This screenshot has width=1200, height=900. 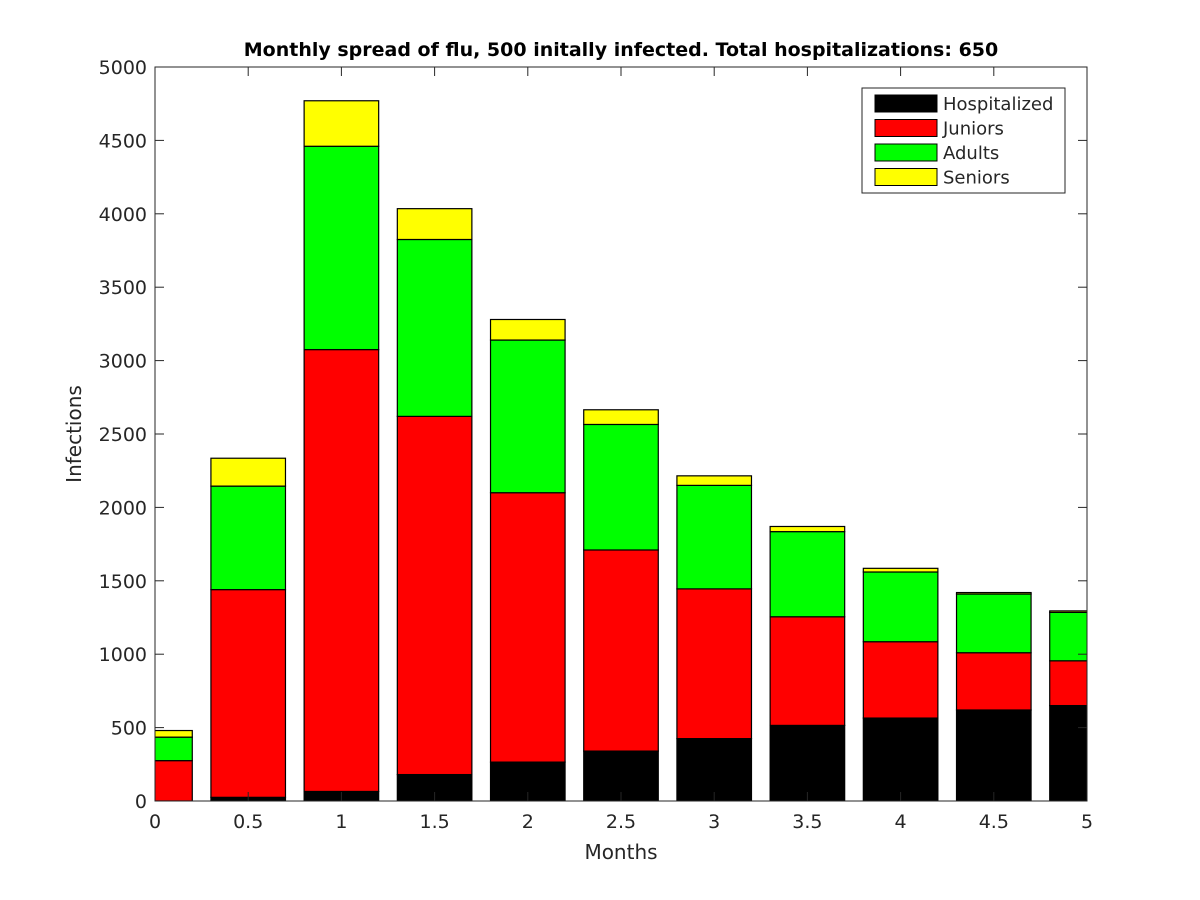 What do you see at coordinates (341, 822) in the screenshot?
I see `x-tick-label: 1` at bounding box center [341, 822].